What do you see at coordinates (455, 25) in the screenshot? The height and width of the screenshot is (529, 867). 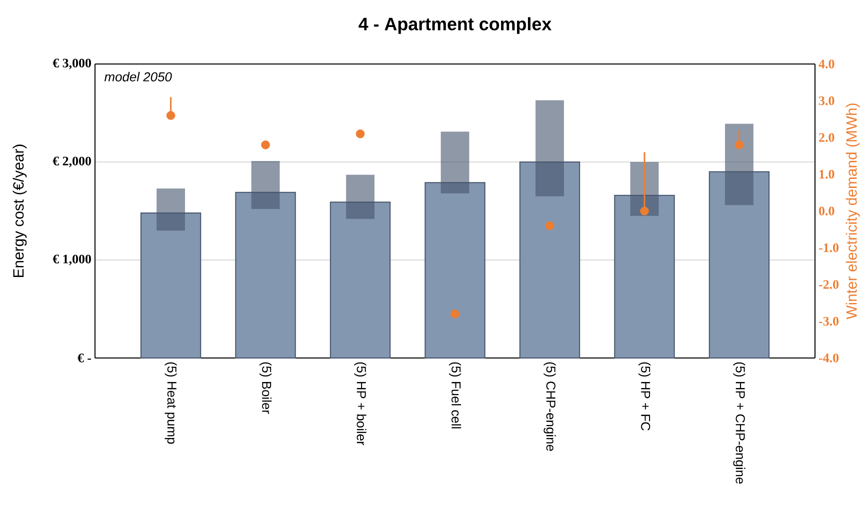 I see `chart-title: 4 - Apartment complex` at bounding box center [455, 25].